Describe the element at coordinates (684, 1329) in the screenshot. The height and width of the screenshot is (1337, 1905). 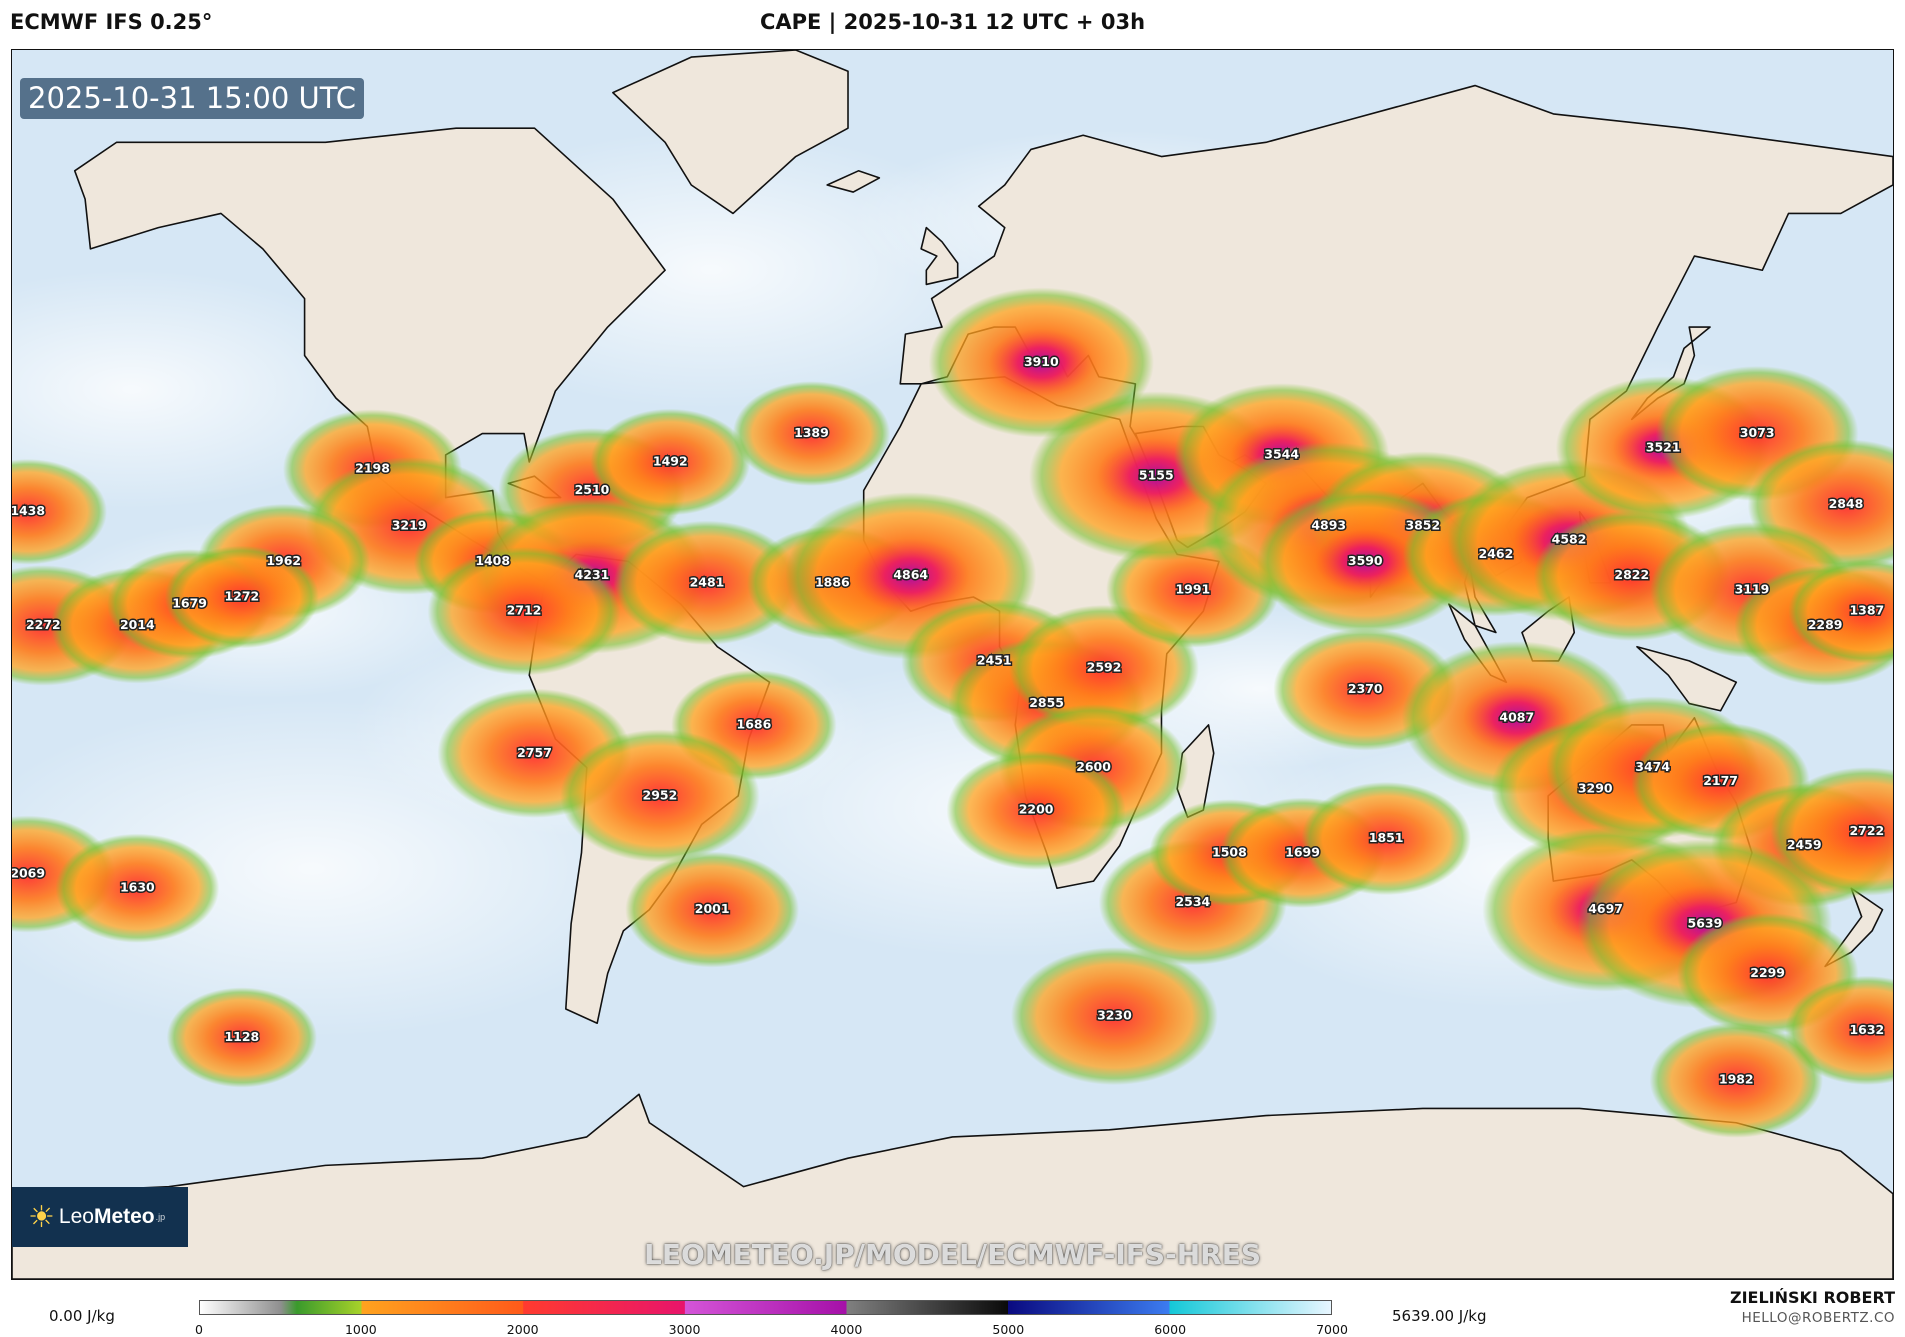
I see `colorbar-tick-label: 3000` at that location.